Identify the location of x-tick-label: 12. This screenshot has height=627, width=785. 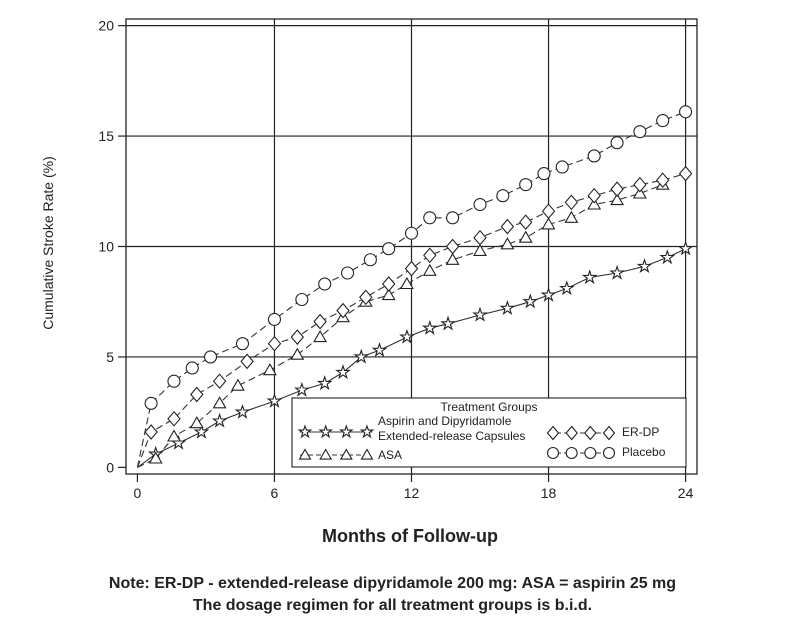
(412, 493).